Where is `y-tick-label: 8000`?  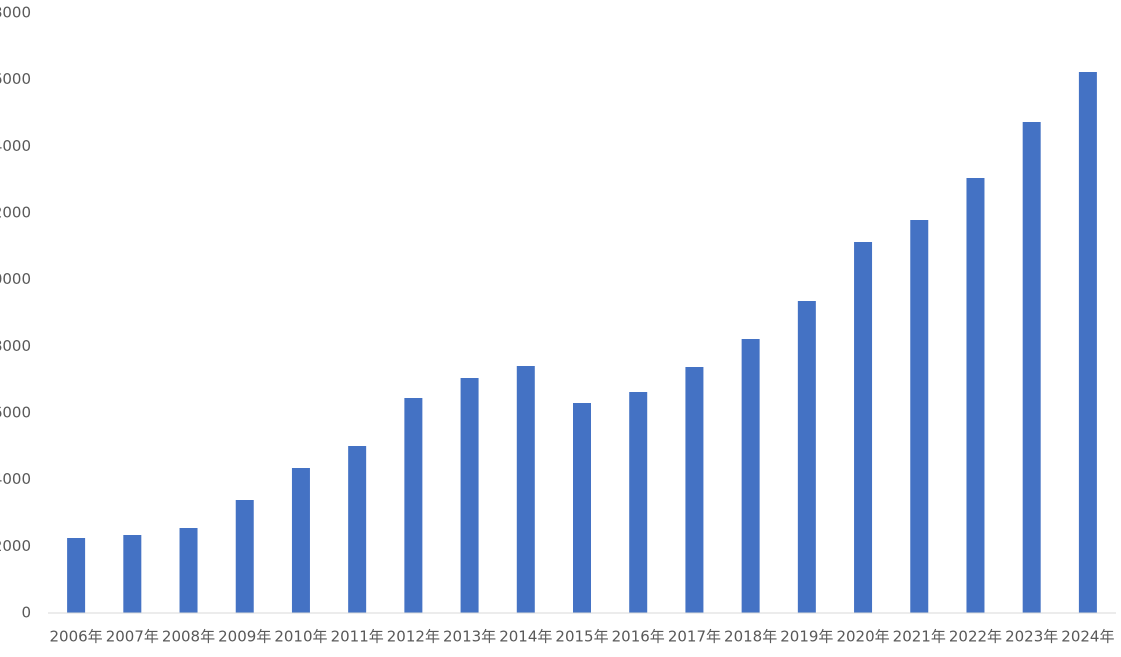 y-tick-label: 8000 is located at coordinates (15, 346).